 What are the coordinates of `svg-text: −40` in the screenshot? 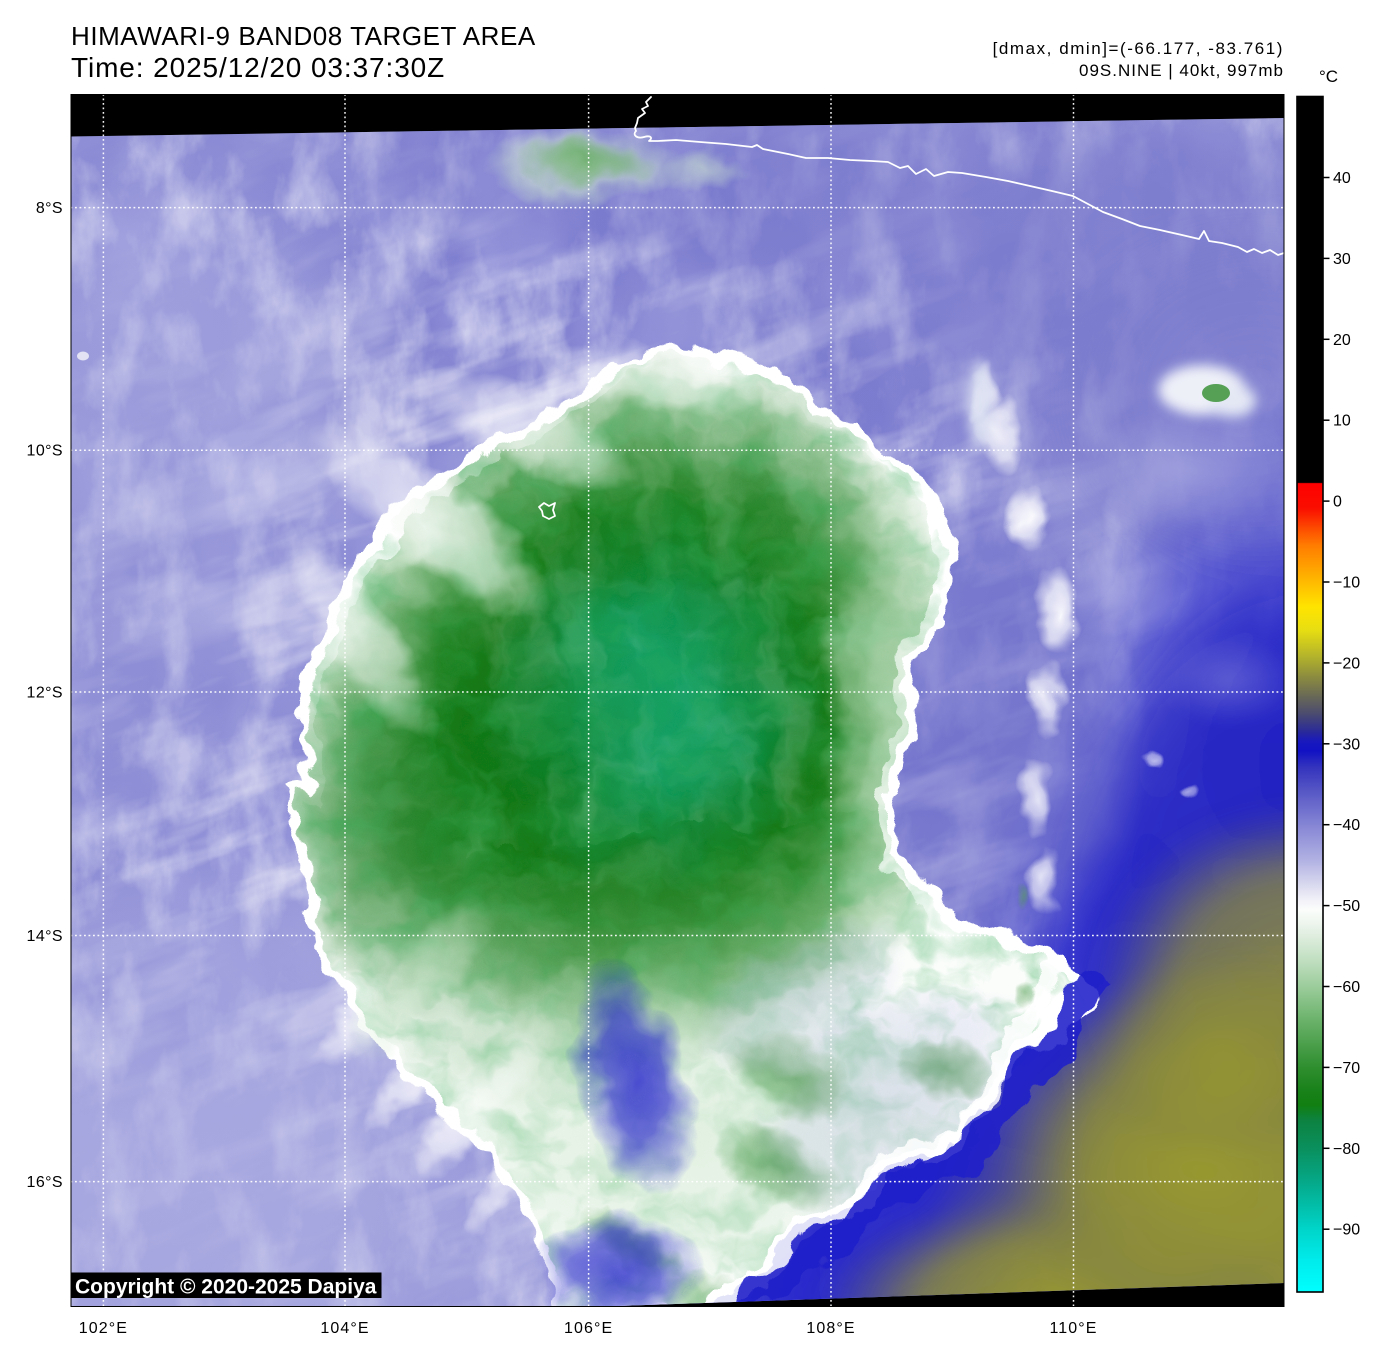 It's located at (1346, 825).